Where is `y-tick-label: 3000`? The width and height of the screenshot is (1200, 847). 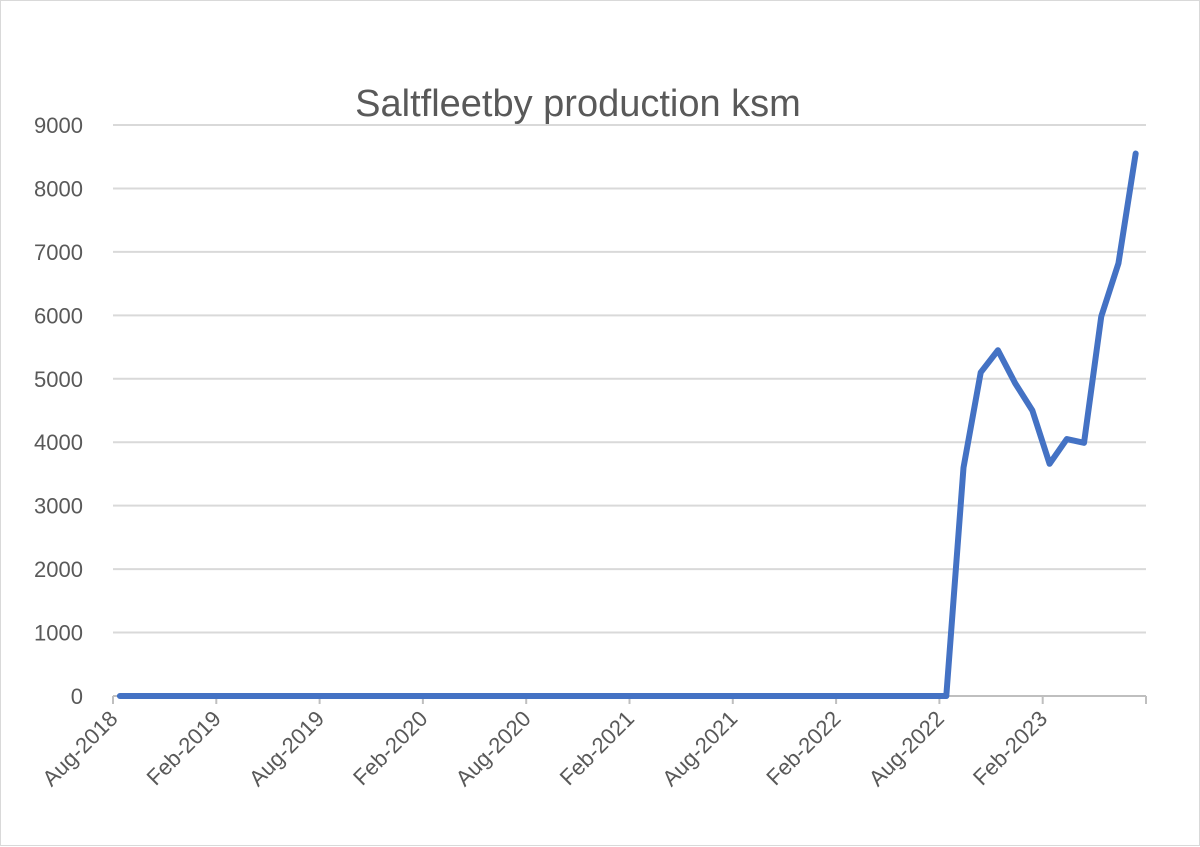
y-tick-label: 3000 is located at coordinates (58, 506).